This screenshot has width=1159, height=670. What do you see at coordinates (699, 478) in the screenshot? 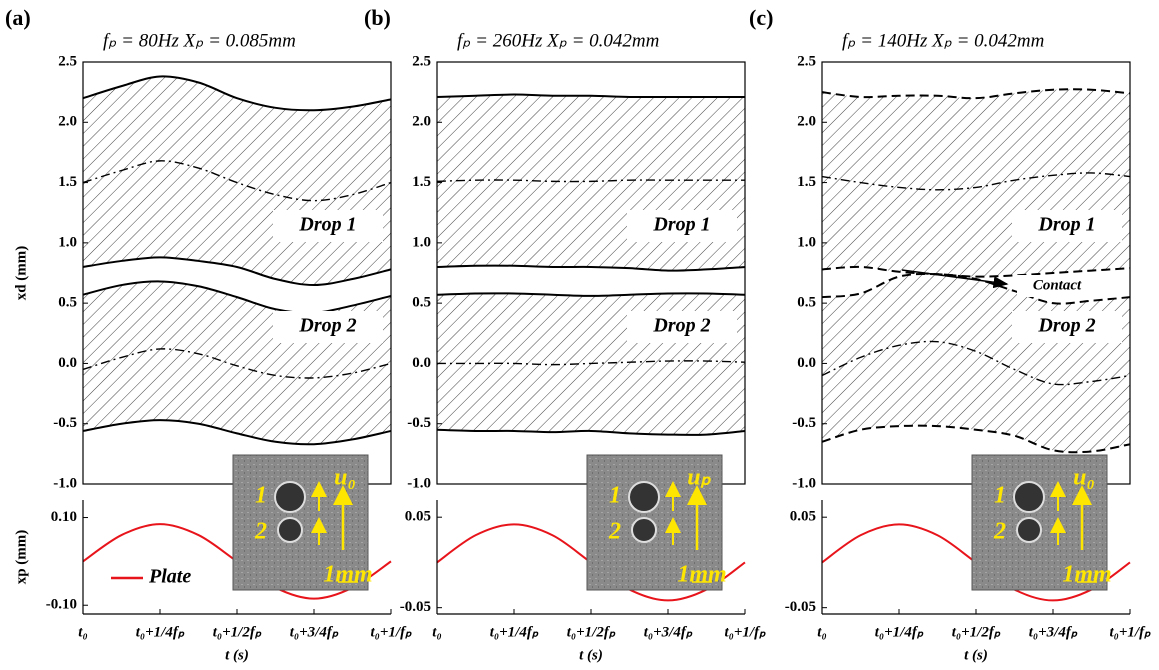
I see `inset-label: uₚ` at bounding box center [699, 478].